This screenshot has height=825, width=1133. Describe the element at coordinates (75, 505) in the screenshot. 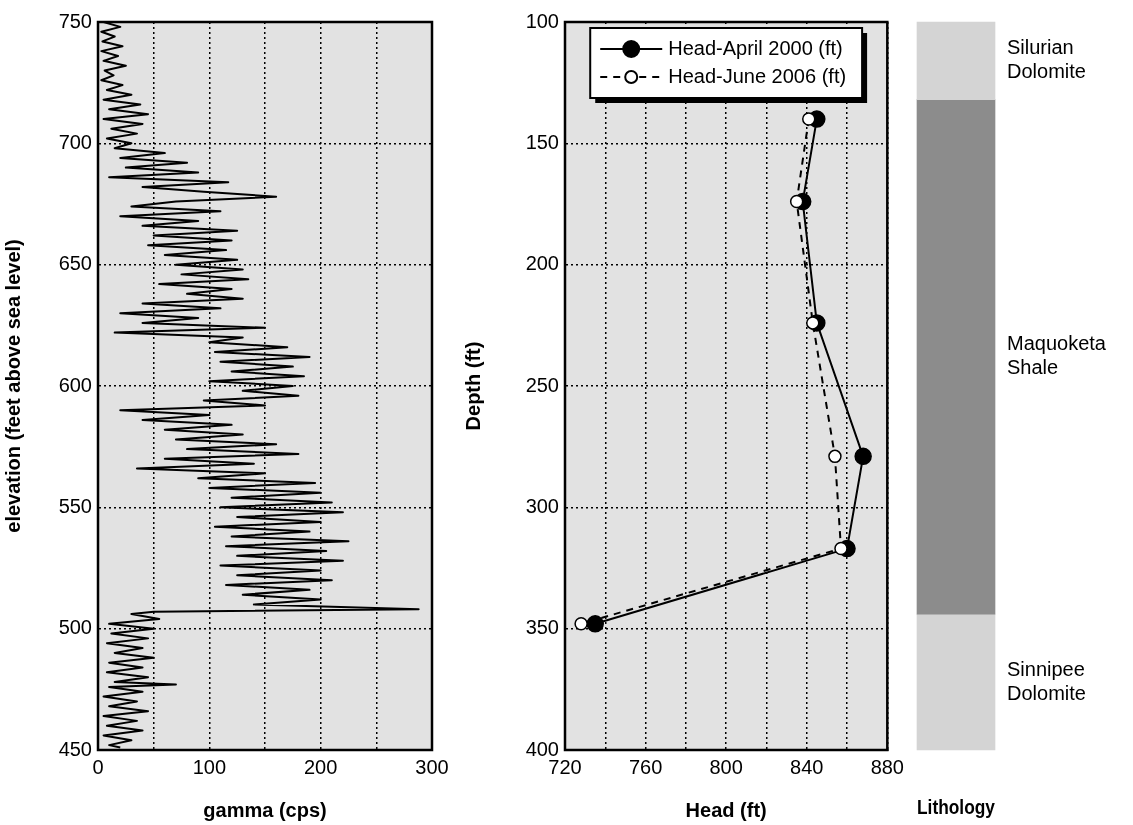

I see `y-tick-label: 550` at that location.